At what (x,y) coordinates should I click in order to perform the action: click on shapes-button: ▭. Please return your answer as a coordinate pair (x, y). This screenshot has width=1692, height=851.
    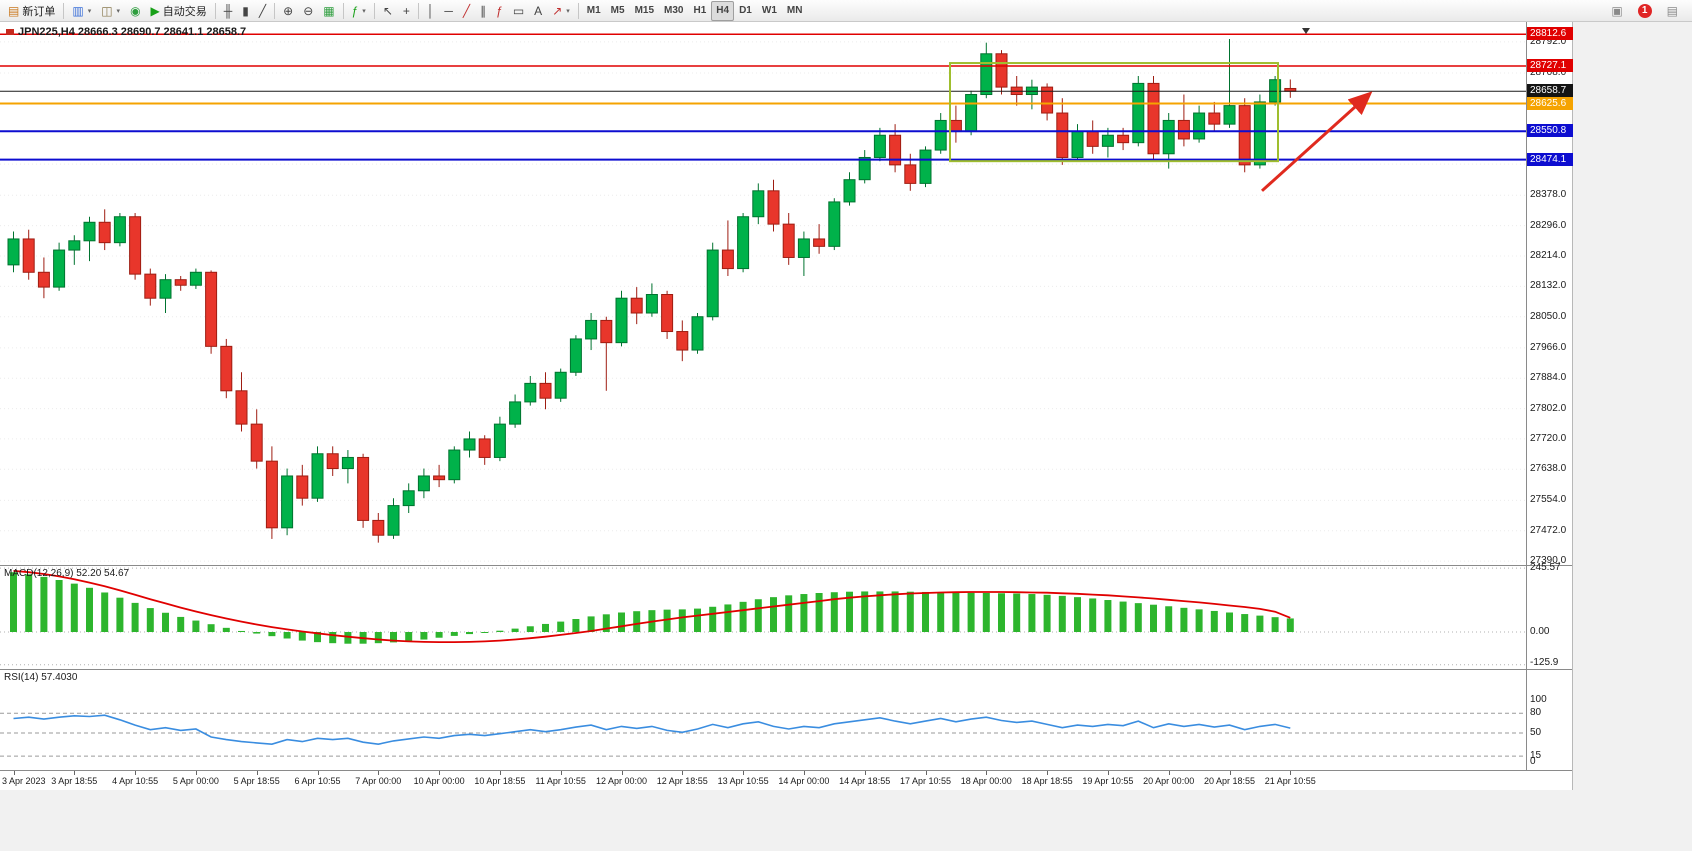
    Looking at the image, I should click on (518, 11).